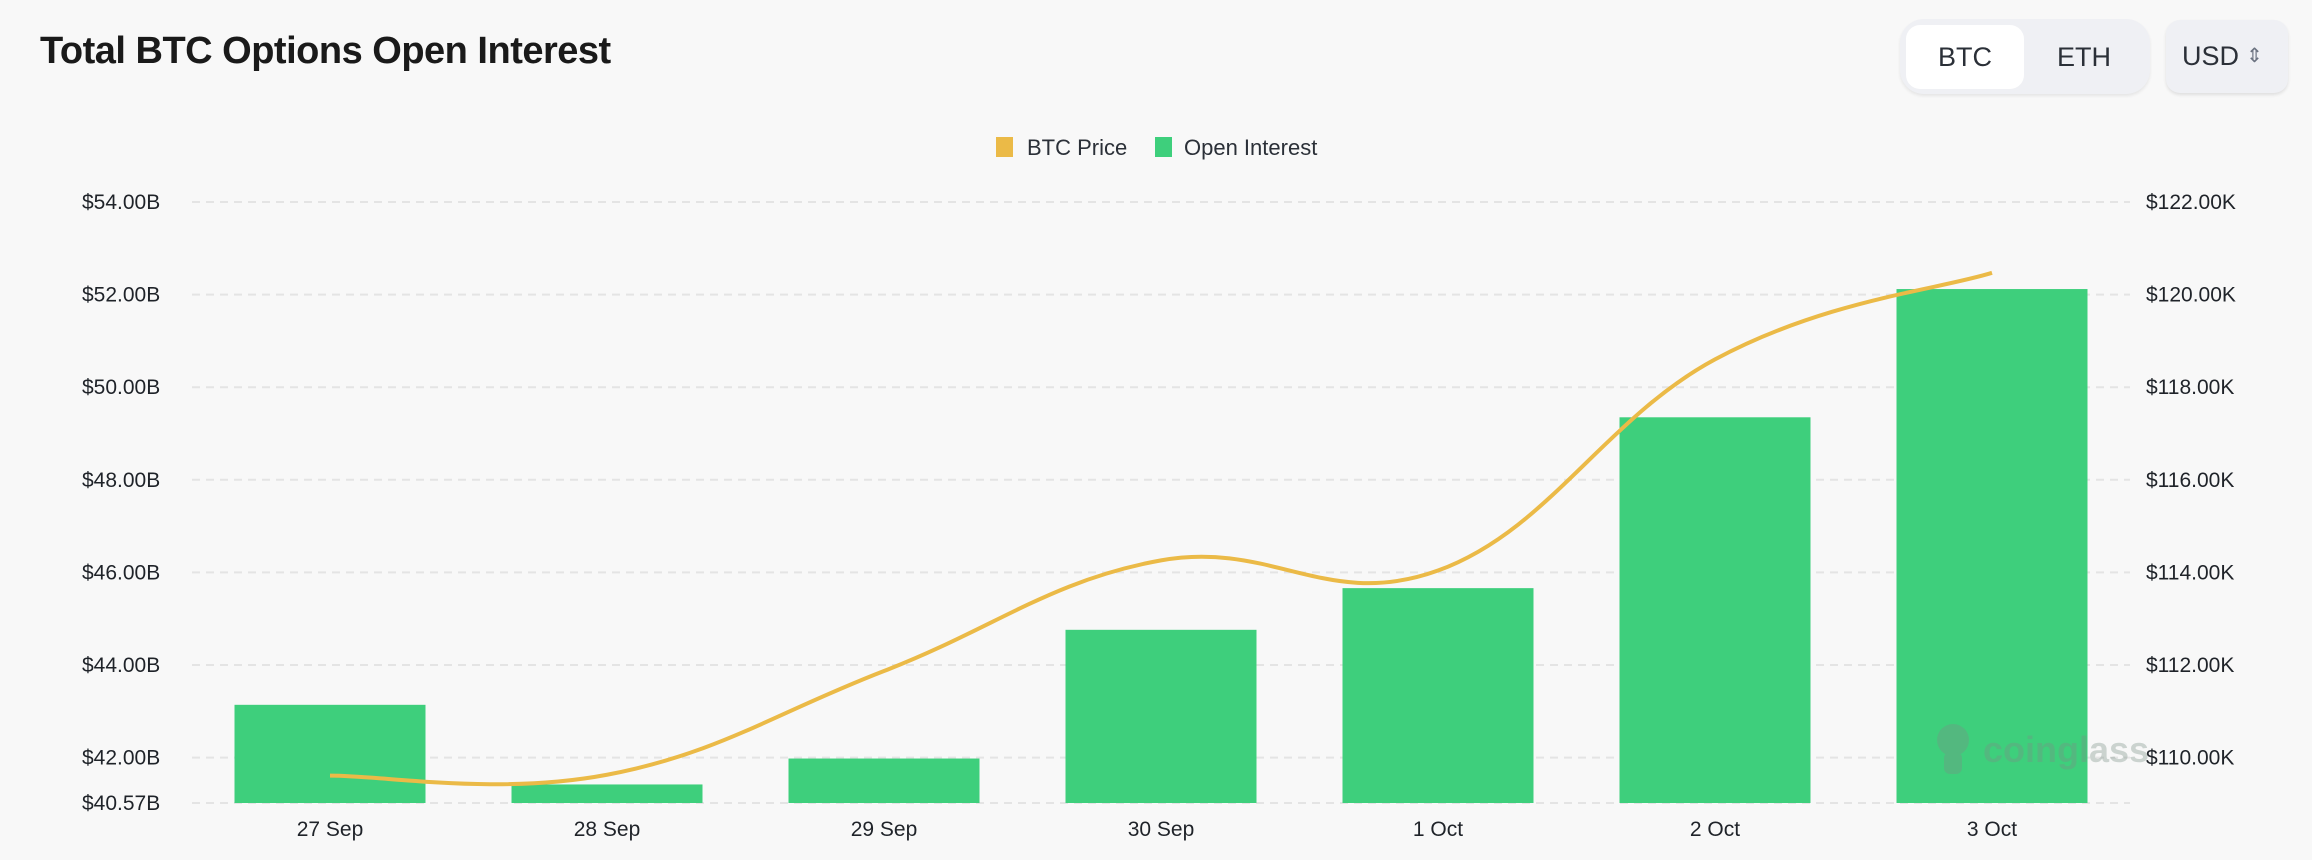 The image size is (2312, 860). What do you see at coordinates (2190, 758) in the screenshot?
I see `right-axis-tick: $110.00K` at bounding box center [2190, 758].